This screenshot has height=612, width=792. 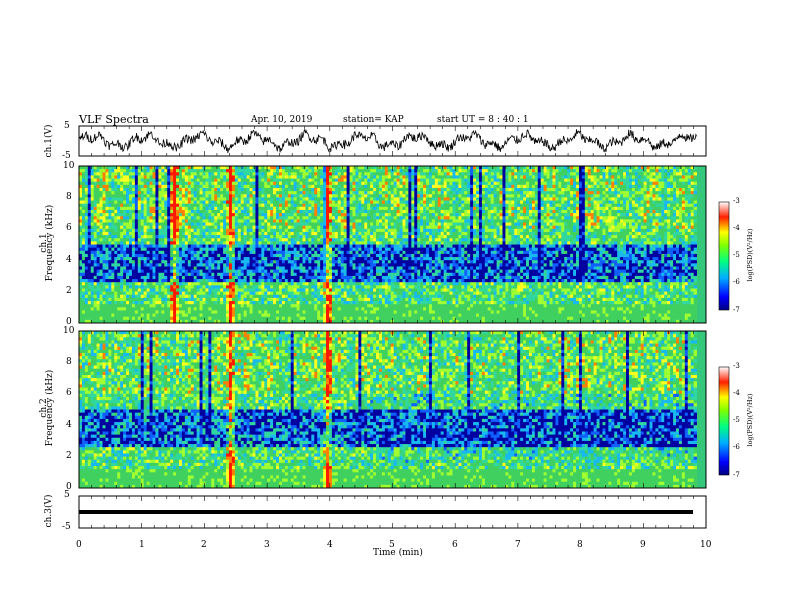 What do you see at coordinates (736, 255) in the screenshot?
I see `cb1-tick-5: -5` at bounding box center [736, 255].